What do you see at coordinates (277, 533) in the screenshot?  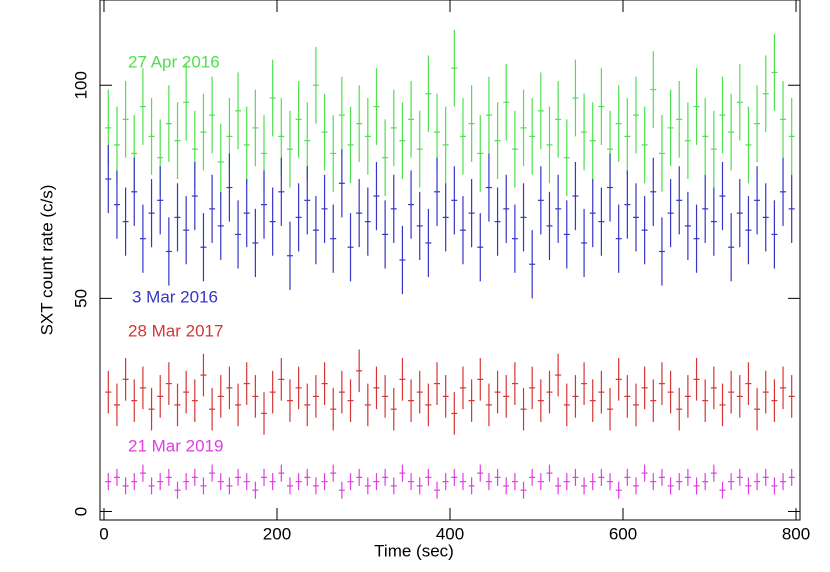 I see `x-tick-label: 200` at bounding box center [277, 533].